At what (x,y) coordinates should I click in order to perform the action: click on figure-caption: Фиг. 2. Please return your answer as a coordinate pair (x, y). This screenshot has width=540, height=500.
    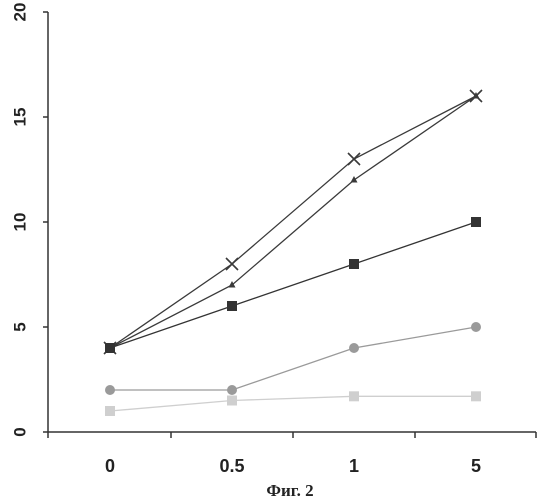
    Looking at the image, I should click on (289, 490).